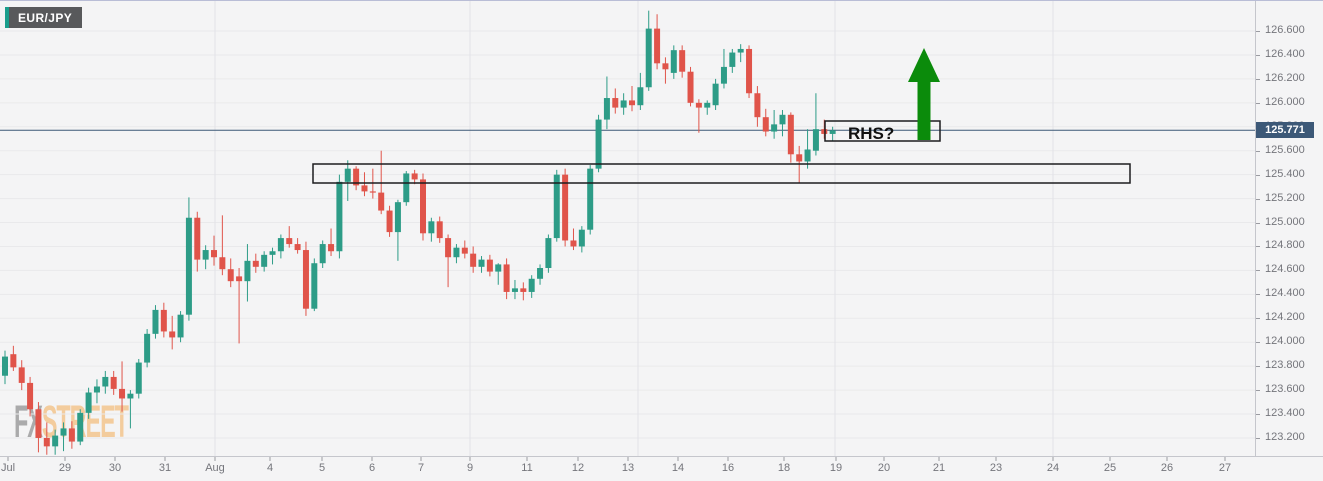  I want to click on support-resistance-box, so click(721, 173).